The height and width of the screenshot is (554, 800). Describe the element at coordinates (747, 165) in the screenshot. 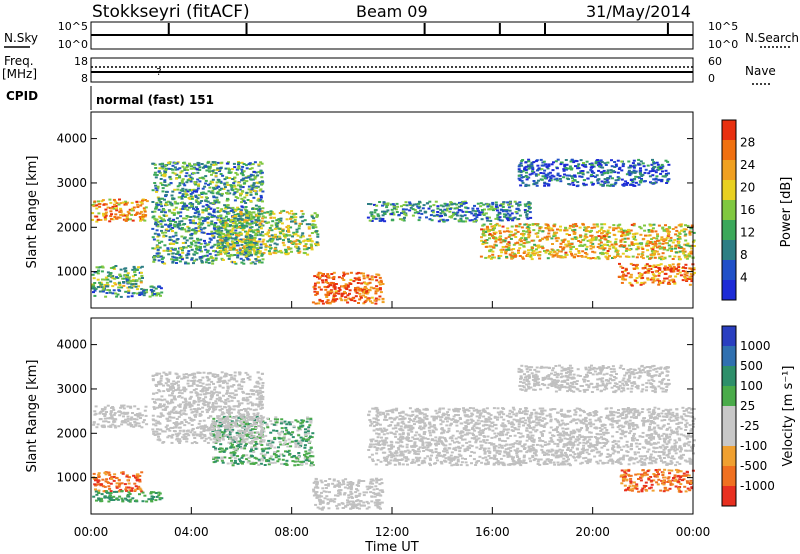

I see `colorbar-tick-label: 24` at that location.